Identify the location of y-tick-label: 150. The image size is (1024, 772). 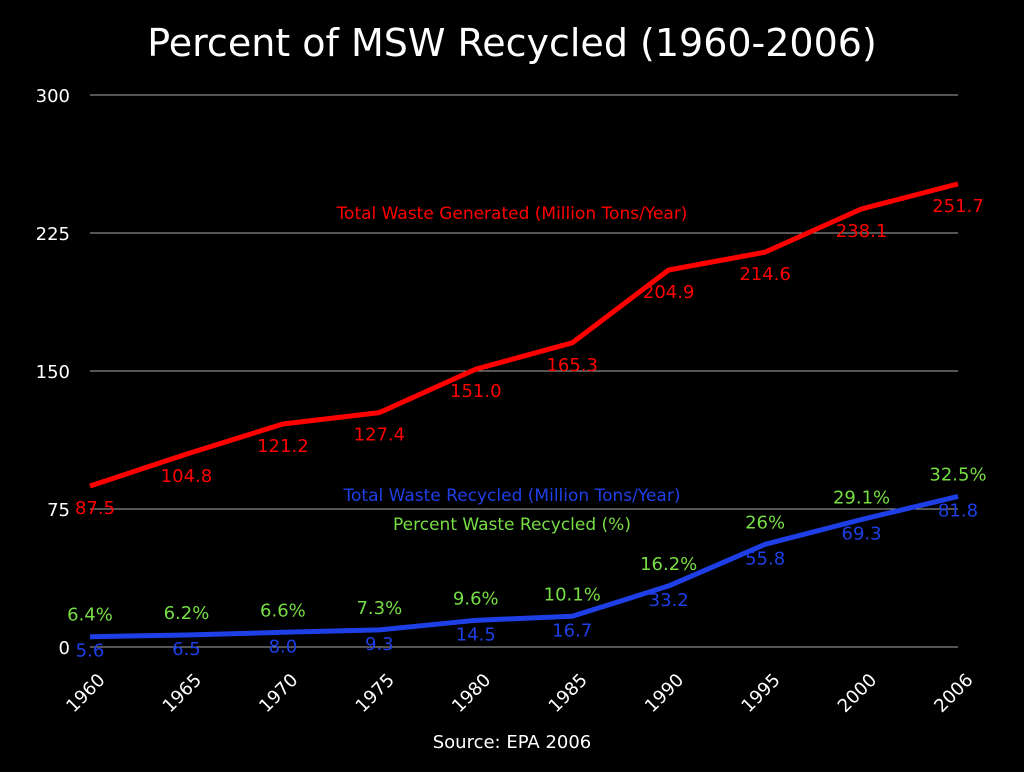
(53, 372).